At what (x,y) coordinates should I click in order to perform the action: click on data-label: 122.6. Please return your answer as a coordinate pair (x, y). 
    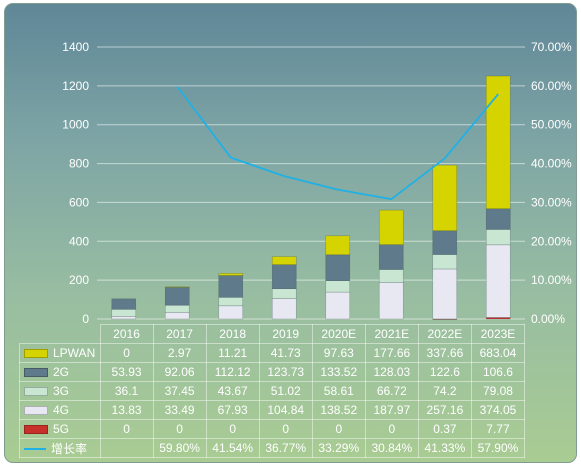
    Looking at the image, I should click on (444, 372).